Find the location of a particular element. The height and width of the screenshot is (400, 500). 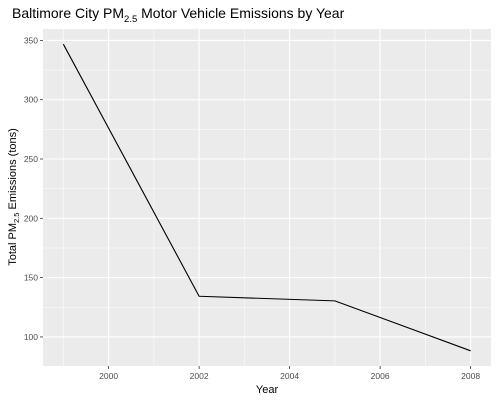

x-tick-label: 2004 is located at coordinates (289, 376).